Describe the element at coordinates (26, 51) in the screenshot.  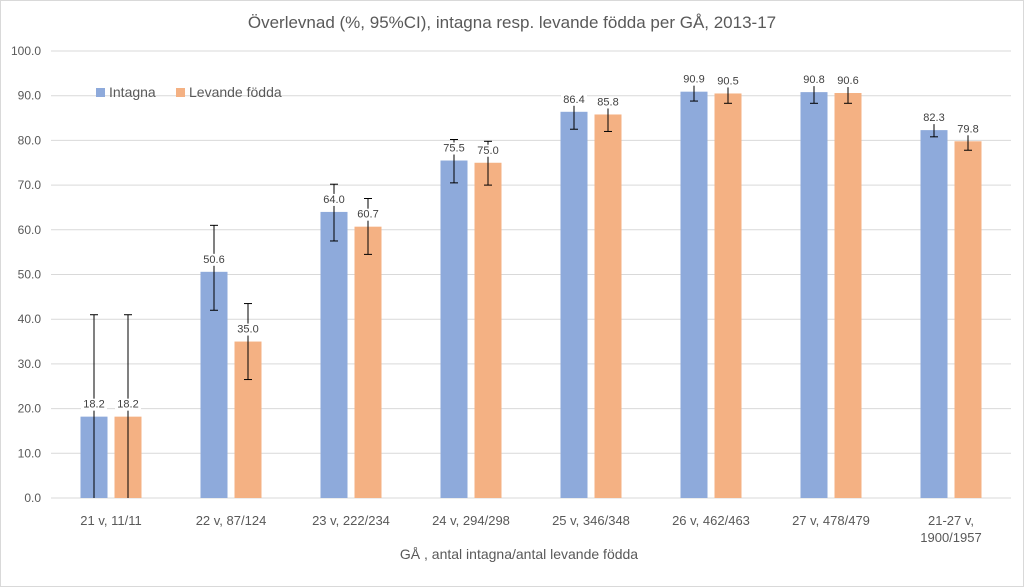
I see `y-tick-label: 100.0` at that location.